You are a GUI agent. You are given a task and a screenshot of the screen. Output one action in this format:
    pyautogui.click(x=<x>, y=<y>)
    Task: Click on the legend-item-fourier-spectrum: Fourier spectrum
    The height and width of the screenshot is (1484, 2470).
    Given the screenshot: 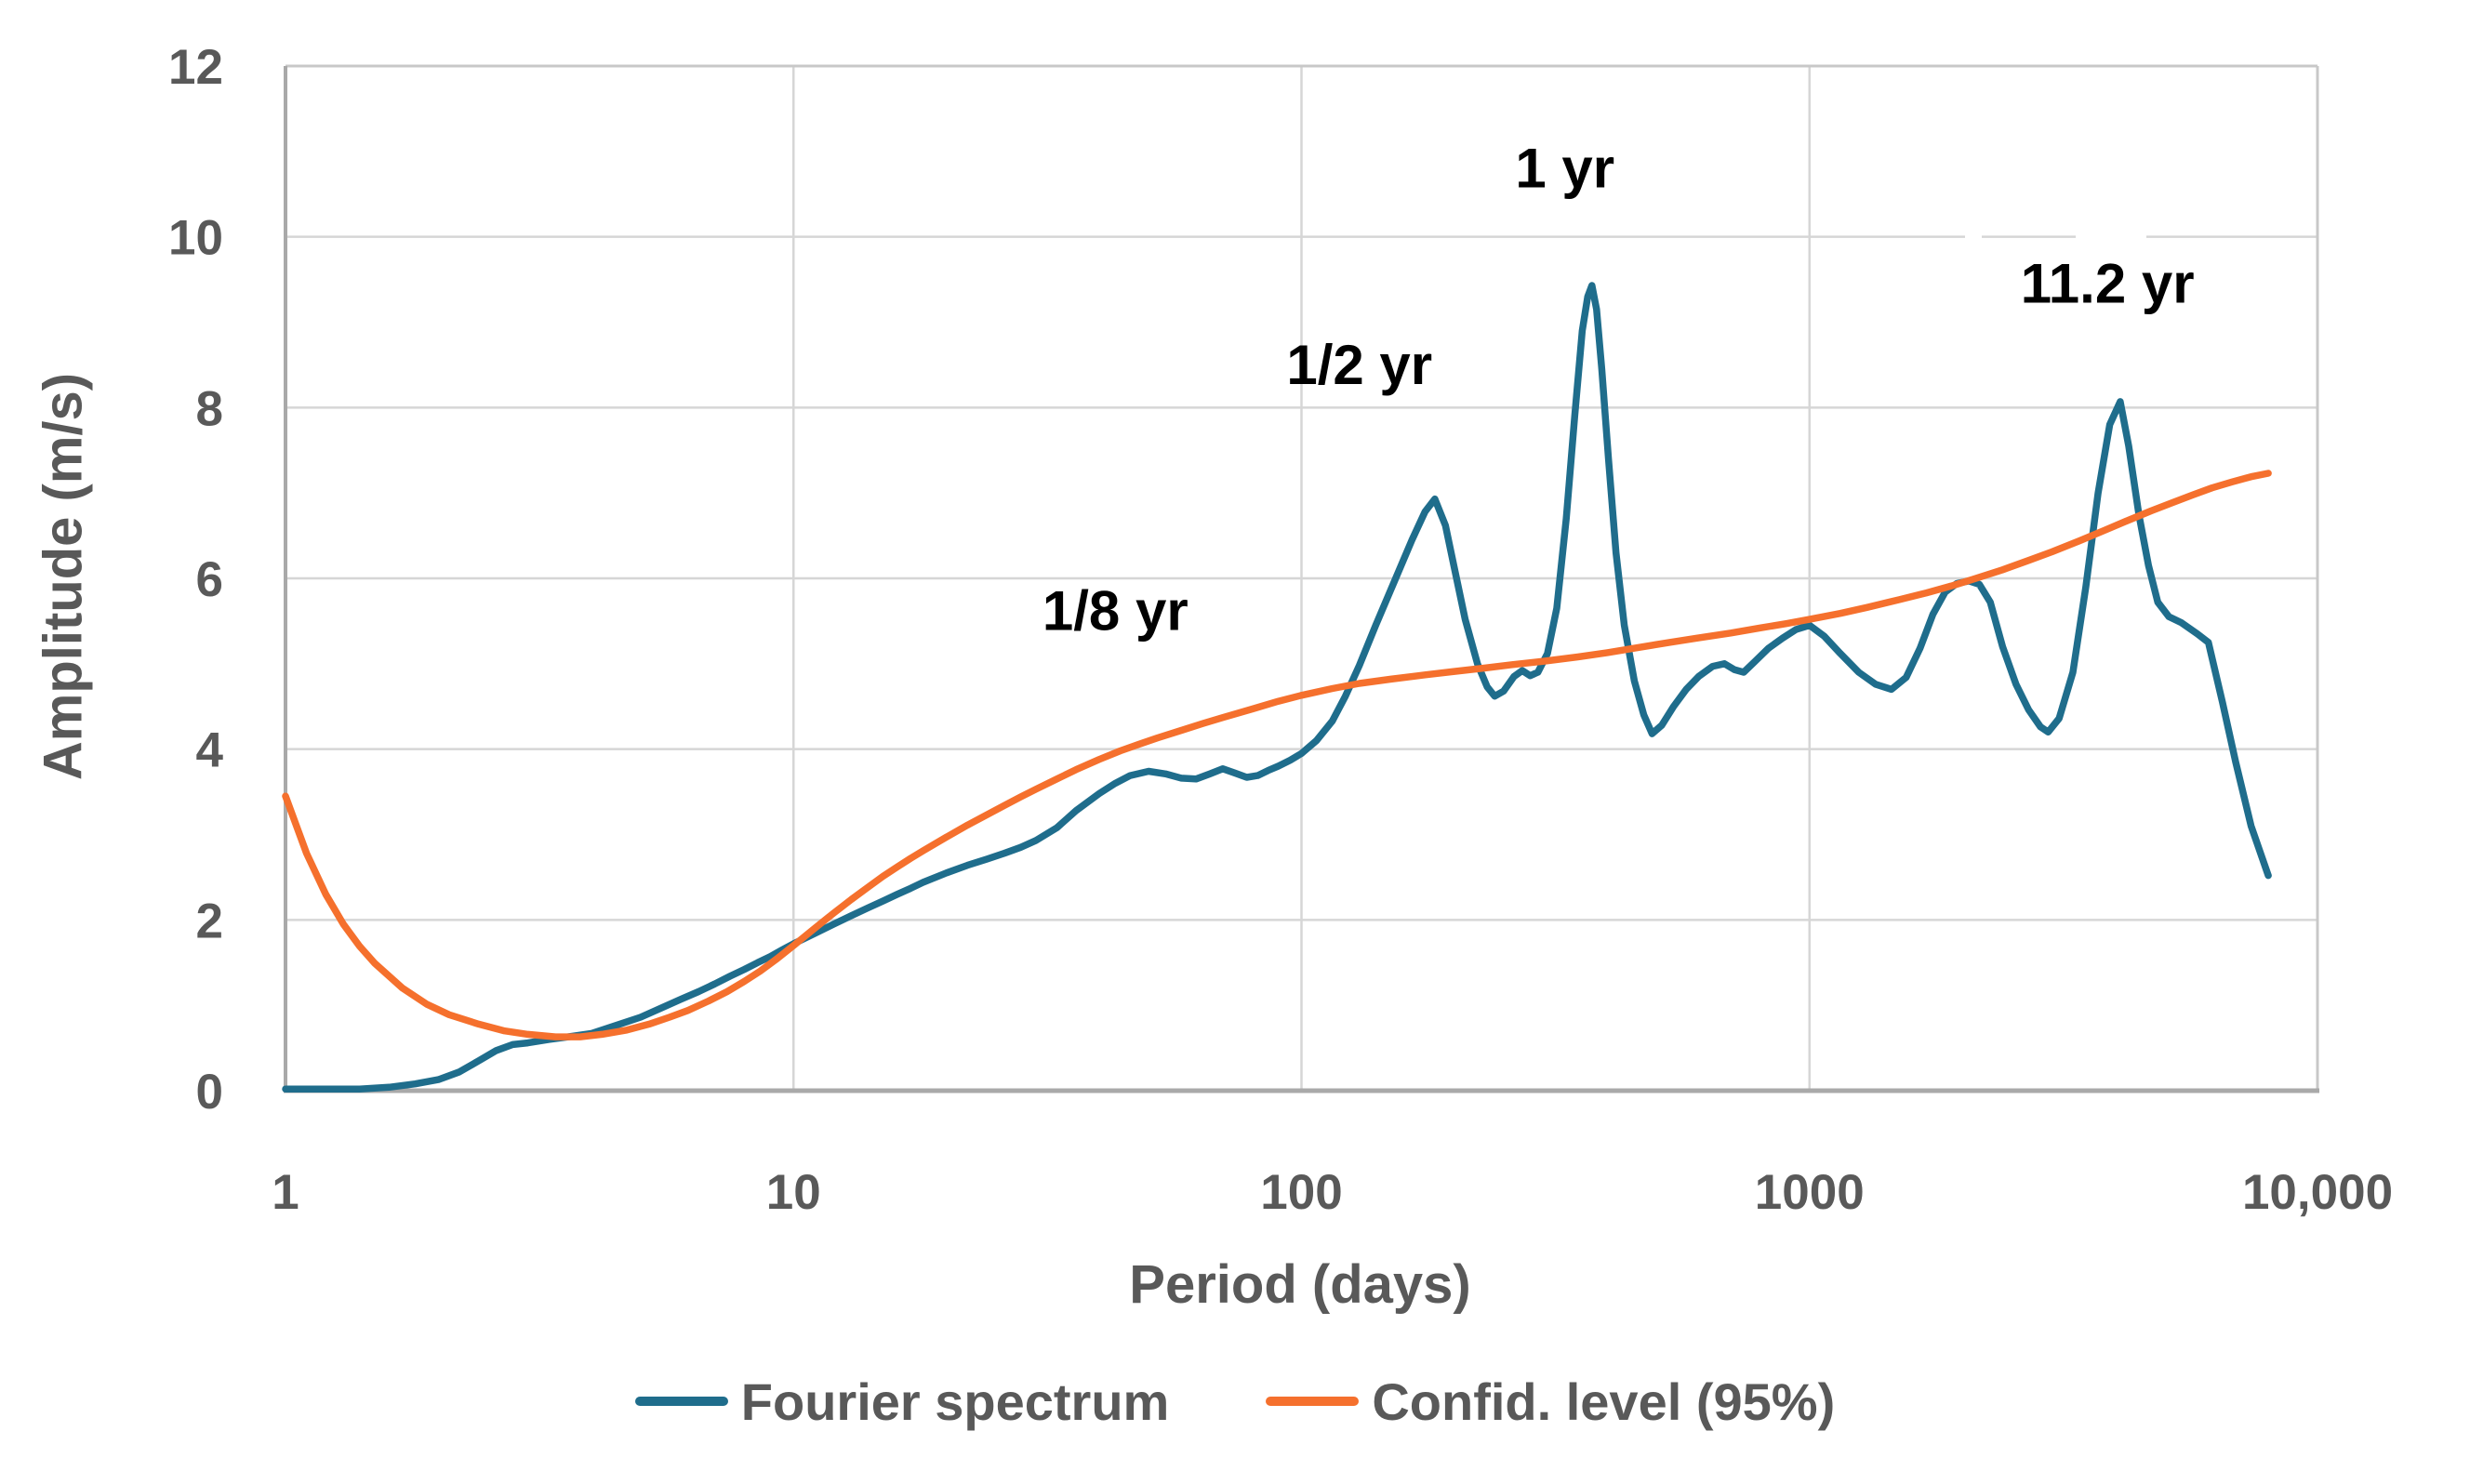 What is the action you would take?
    pyautogui.click(x=902, y=1401)
    